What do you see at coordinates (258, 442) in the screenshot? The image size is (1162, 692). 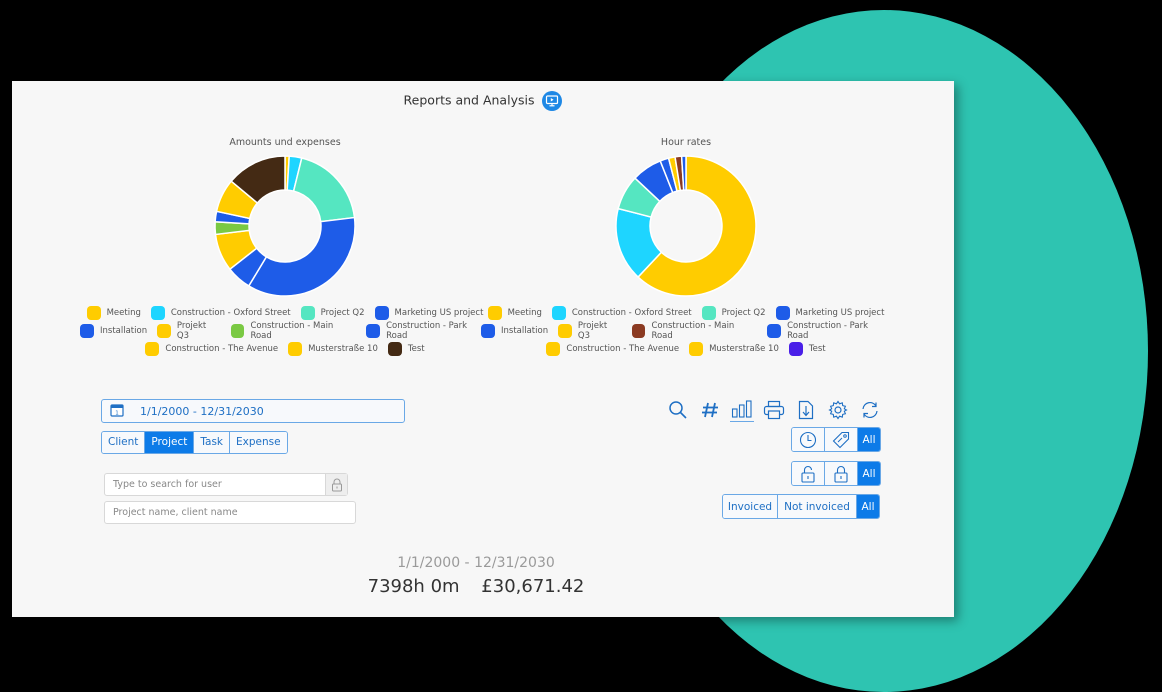 I see `tab-expense: Expense` at bounding box center [258, 442].